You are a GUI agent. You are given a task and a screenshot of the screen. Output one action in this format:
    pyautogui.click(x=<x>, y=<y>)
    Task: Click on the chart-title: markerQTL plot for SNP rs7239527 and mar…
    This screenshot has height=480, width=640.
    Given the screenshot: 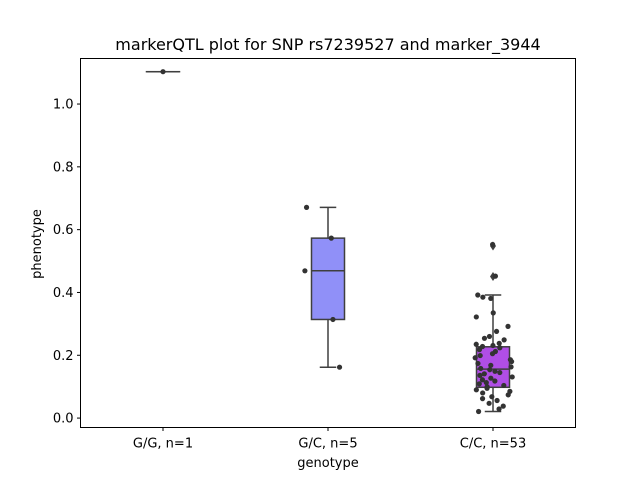 What is the action you would take?
    pyautogui.click(x=327, y=45)
    